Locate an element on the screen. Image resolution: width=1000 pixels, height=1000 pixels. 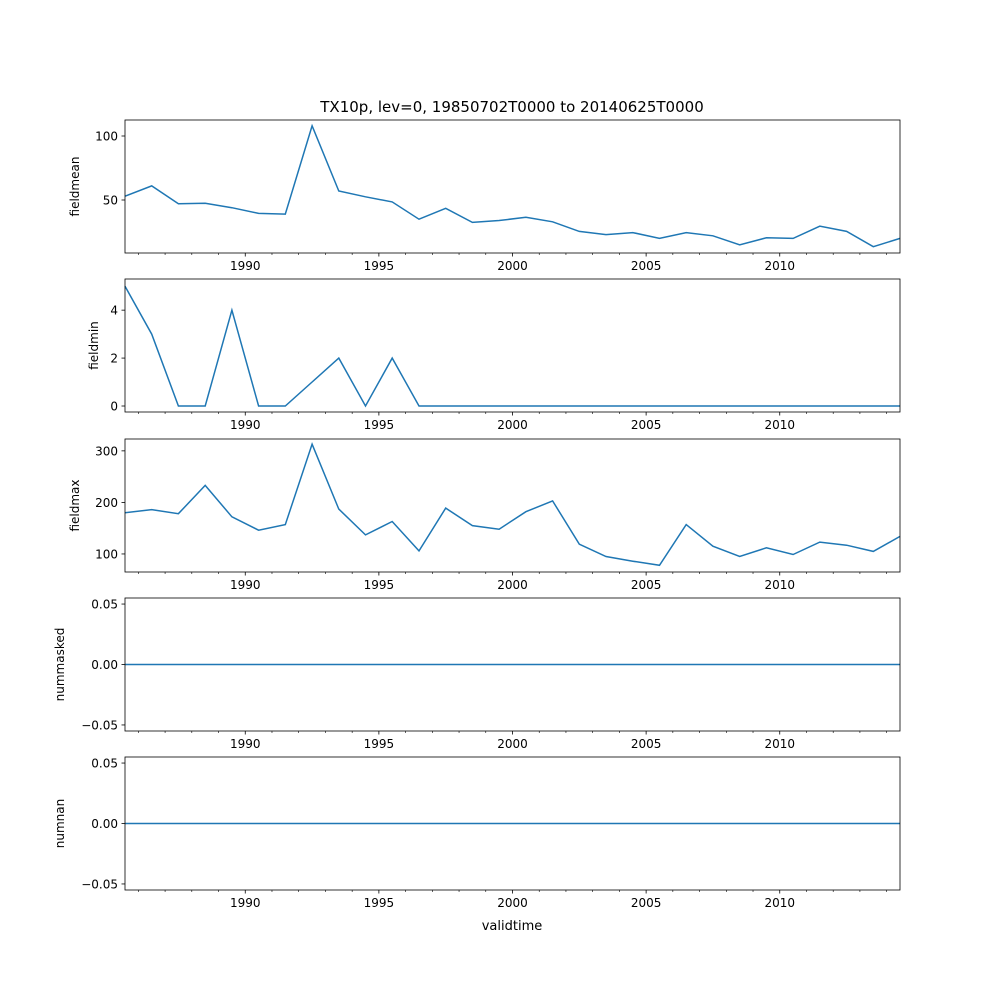
axes-frame is located at coordinates (512, 186).